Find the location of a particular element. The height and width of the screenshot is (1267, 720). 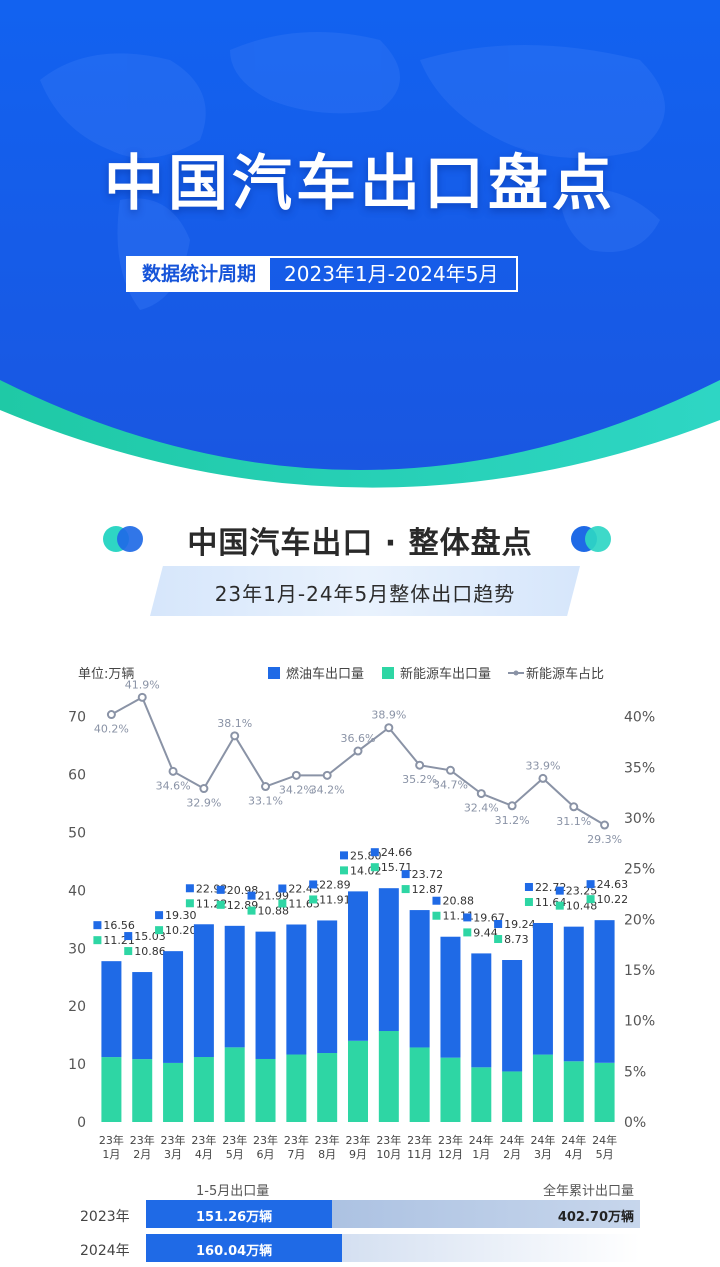

ratio-value-label: 34.7% is located at coordinates (450, 784).